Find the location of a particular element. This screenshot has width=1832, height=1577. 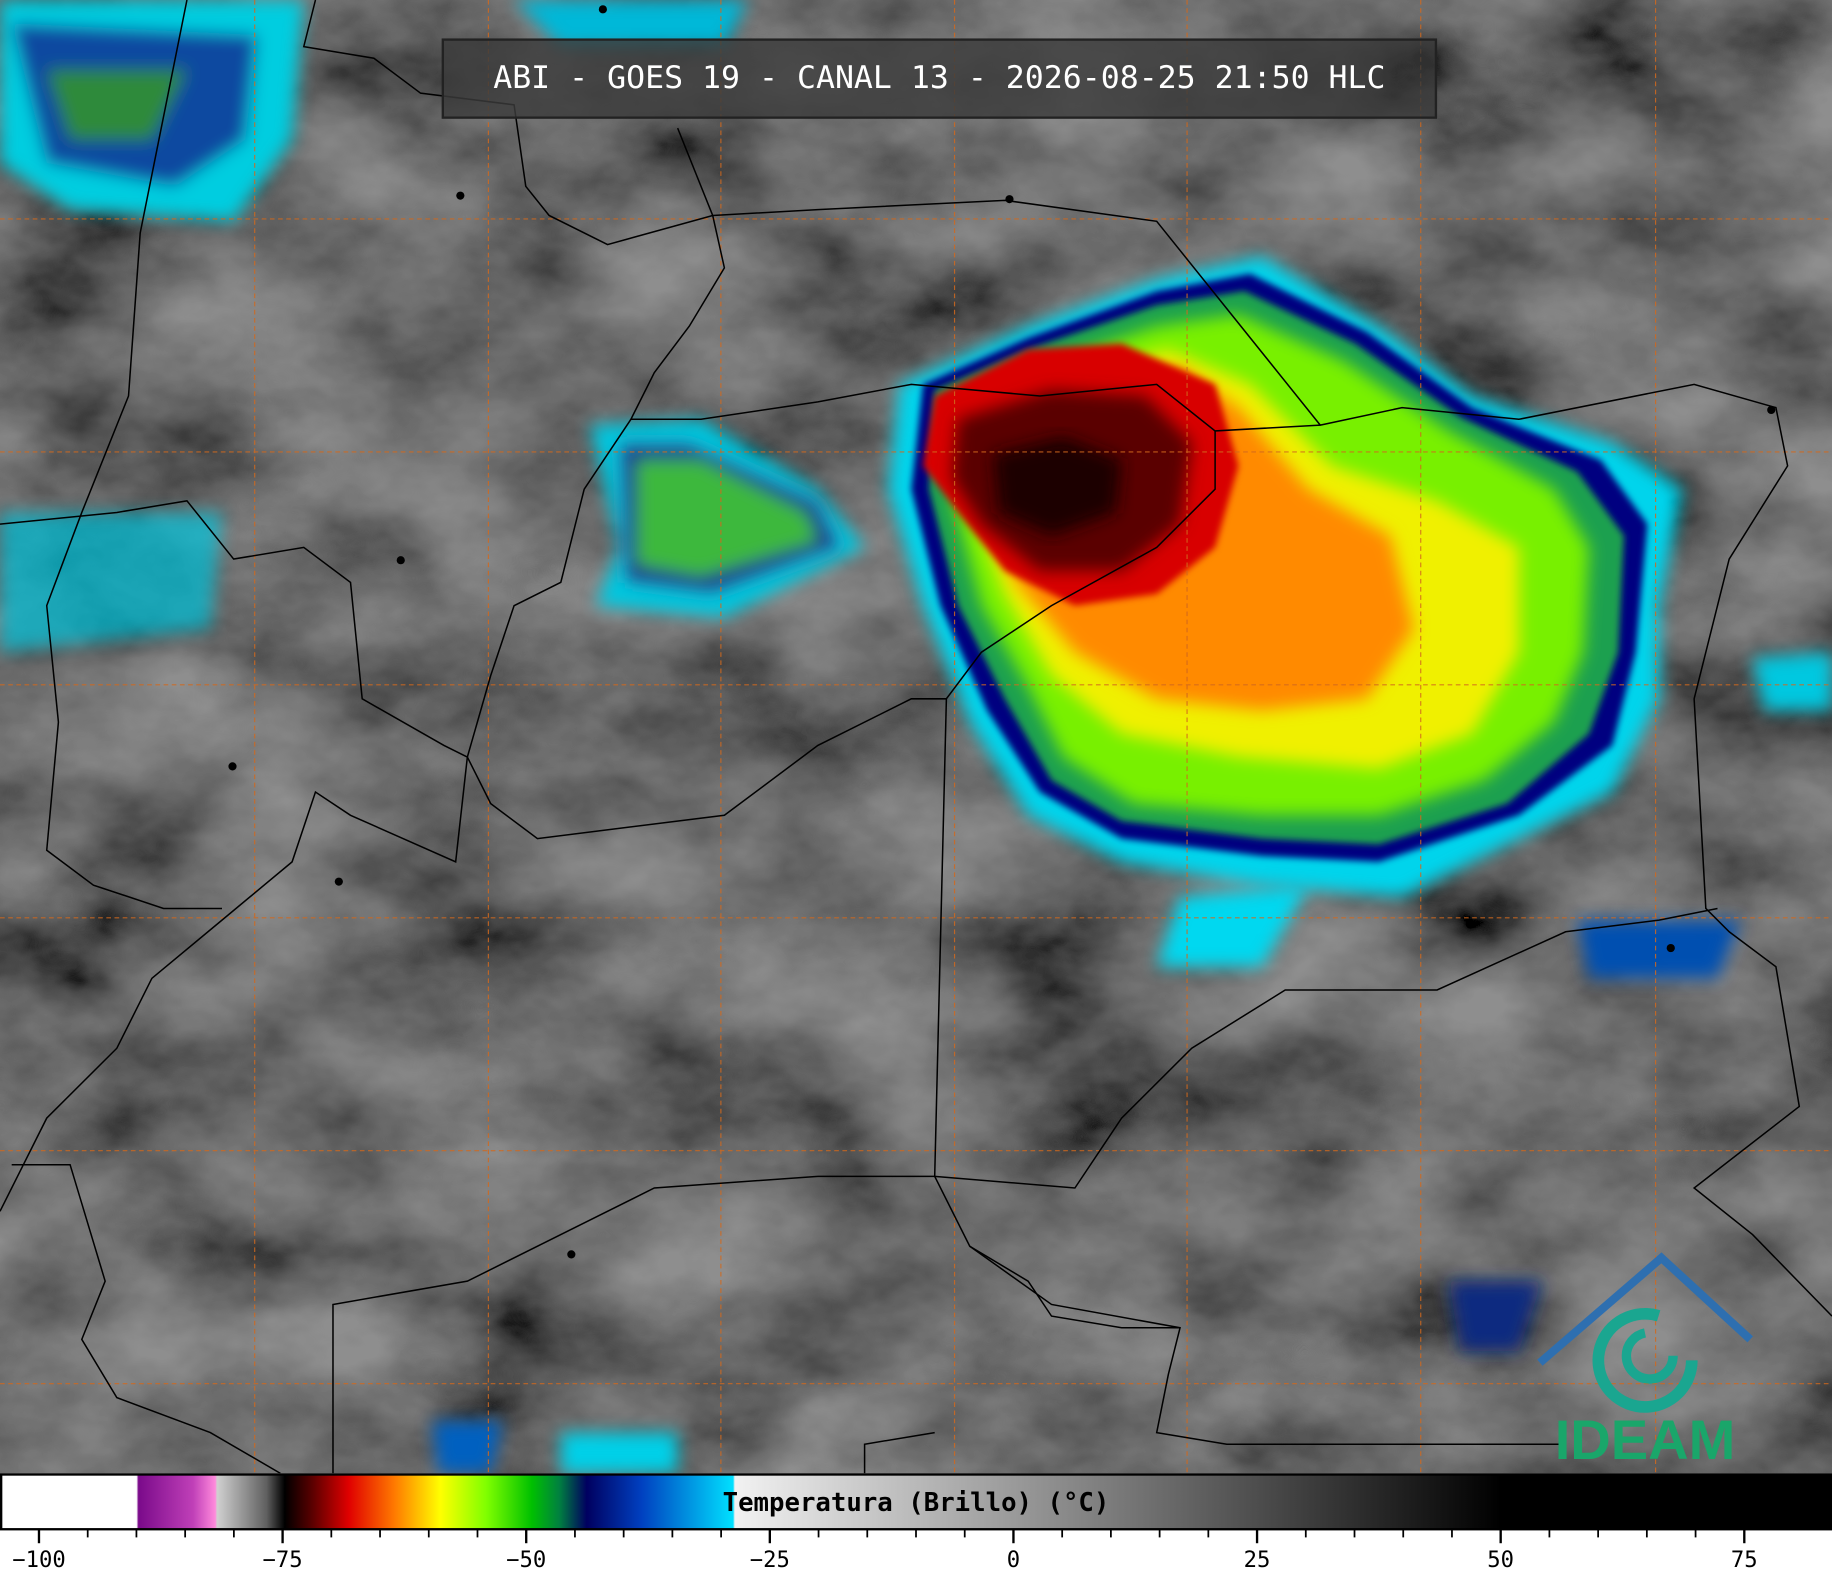

logo-roof is located at coordinates (1645, 1309).